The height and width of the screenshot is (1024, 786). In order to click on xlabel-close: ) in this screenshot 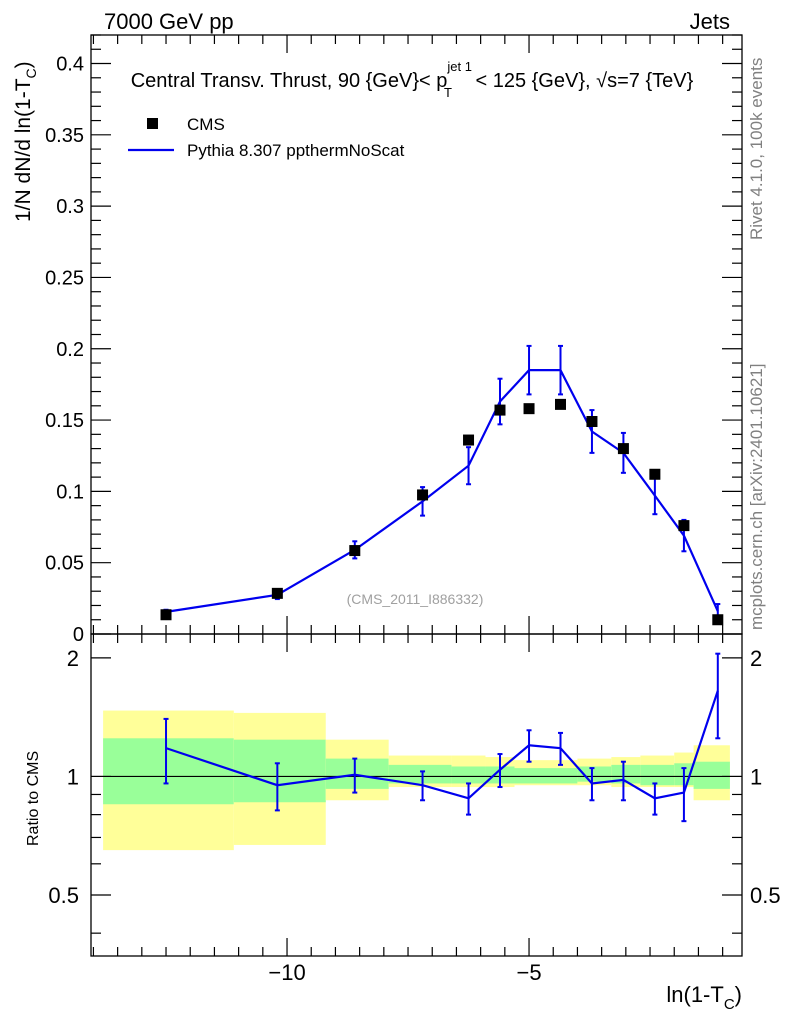, I will do `click(738, 994)`.